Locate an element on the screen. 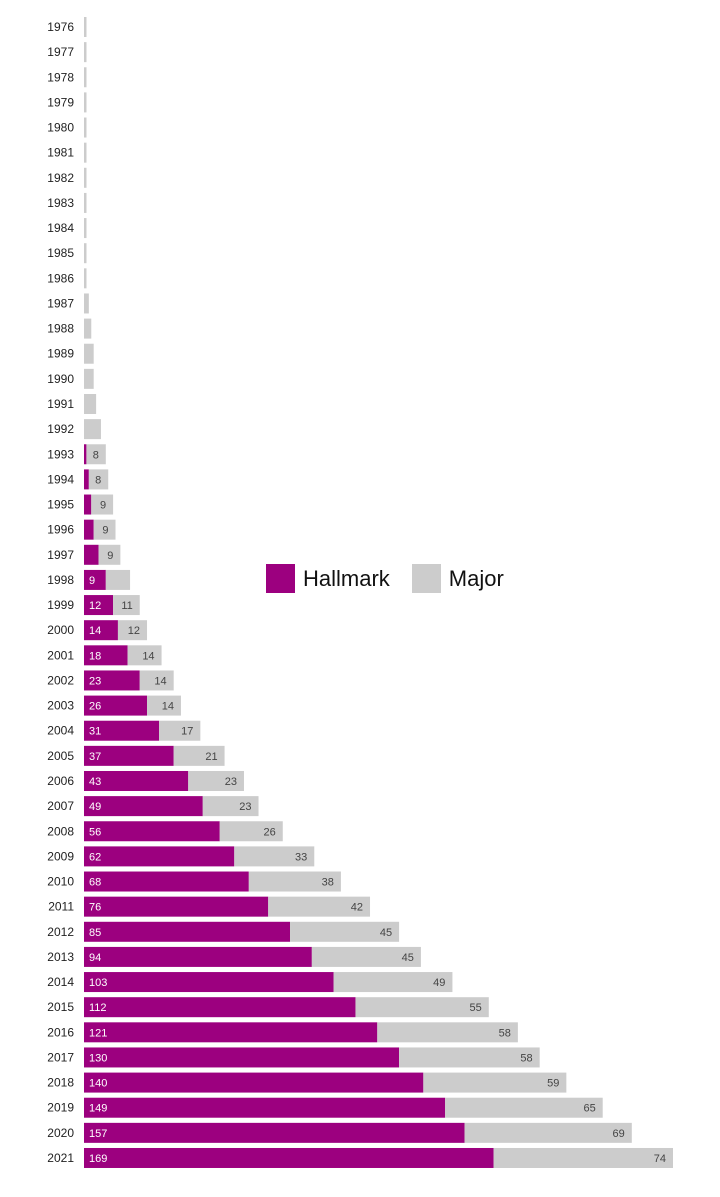 The image size is (720, 1197). value-label-hallmark-2010: 68 is located at coordinates (95, 883).